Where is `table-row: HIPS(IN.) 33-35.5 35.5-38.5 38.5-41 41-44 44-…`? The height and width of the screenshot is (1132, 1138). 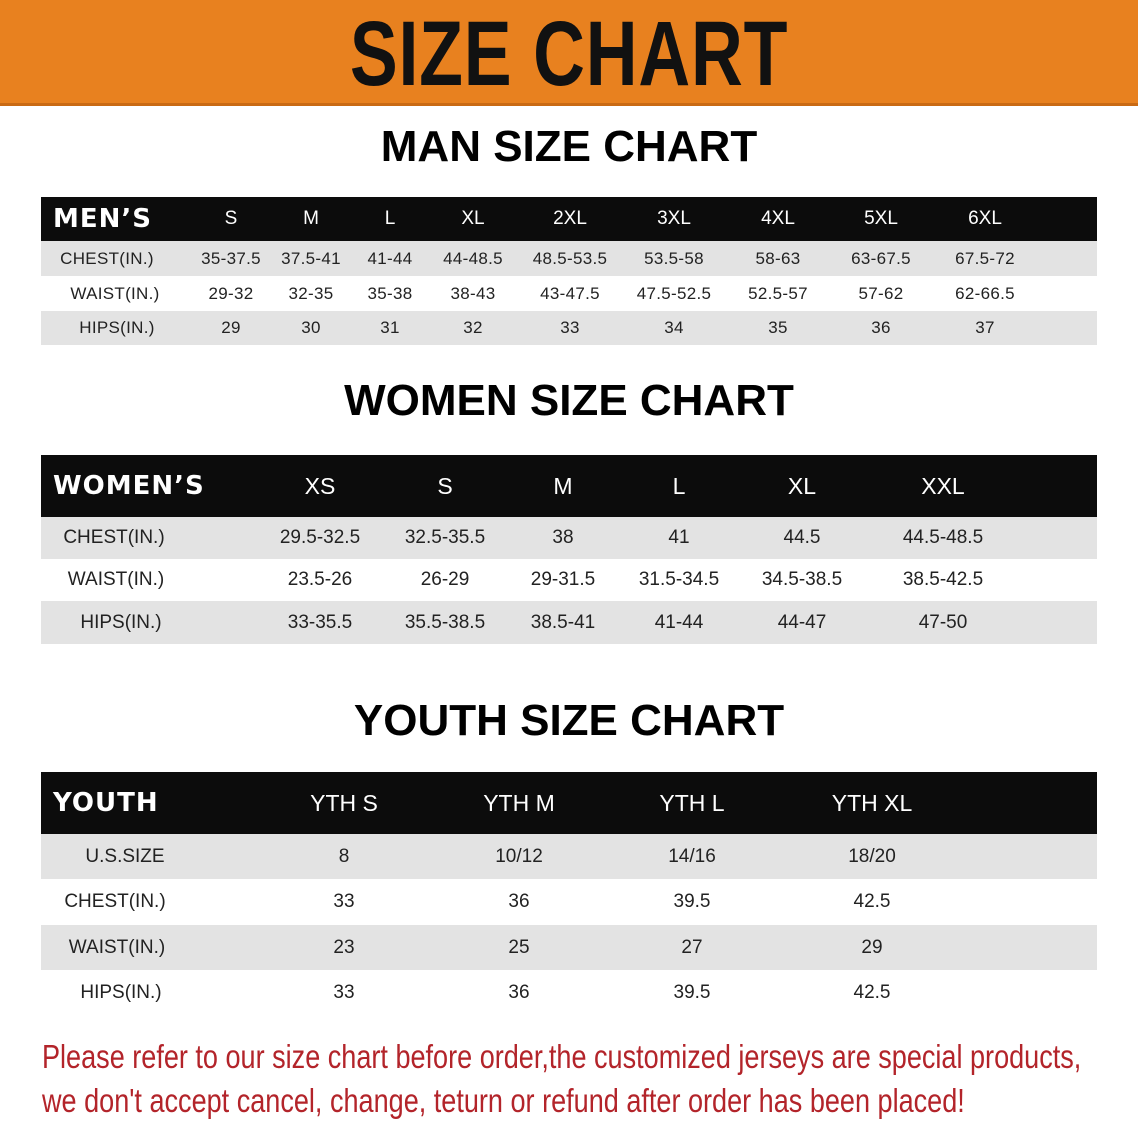 table-row: HIPS(IN.) 33-35.5 35.5-38.5 38.5-41 41-44 44-… is located at coordinates (569, 622).